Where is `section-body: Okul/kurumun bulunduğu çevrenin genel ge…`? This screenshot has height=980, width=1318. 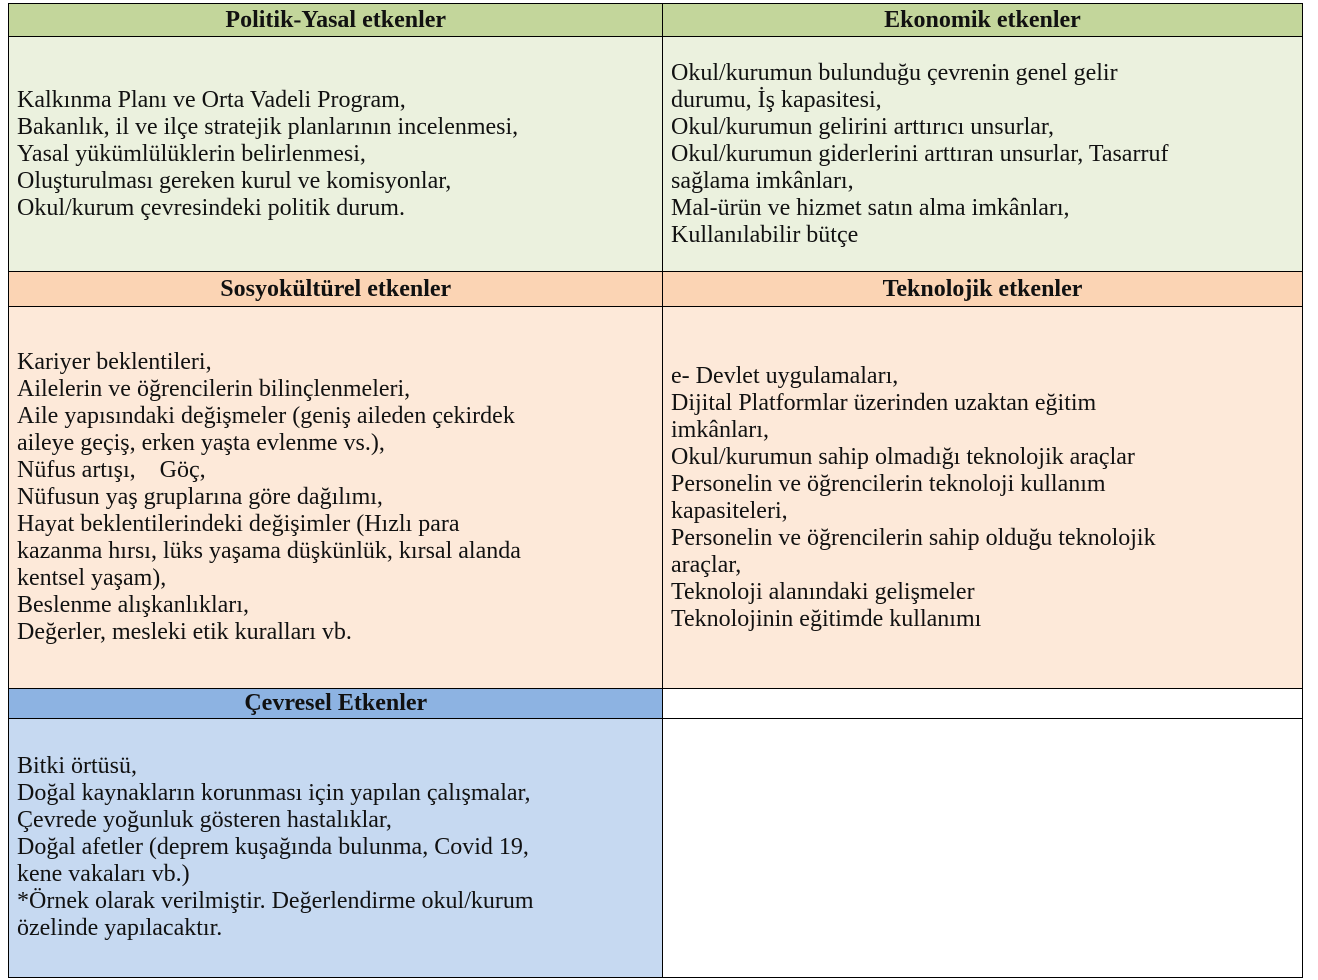
section-body: Okul/kurumun bulunduğu çevrenin genel ge… is located at coordinates (982, 154).